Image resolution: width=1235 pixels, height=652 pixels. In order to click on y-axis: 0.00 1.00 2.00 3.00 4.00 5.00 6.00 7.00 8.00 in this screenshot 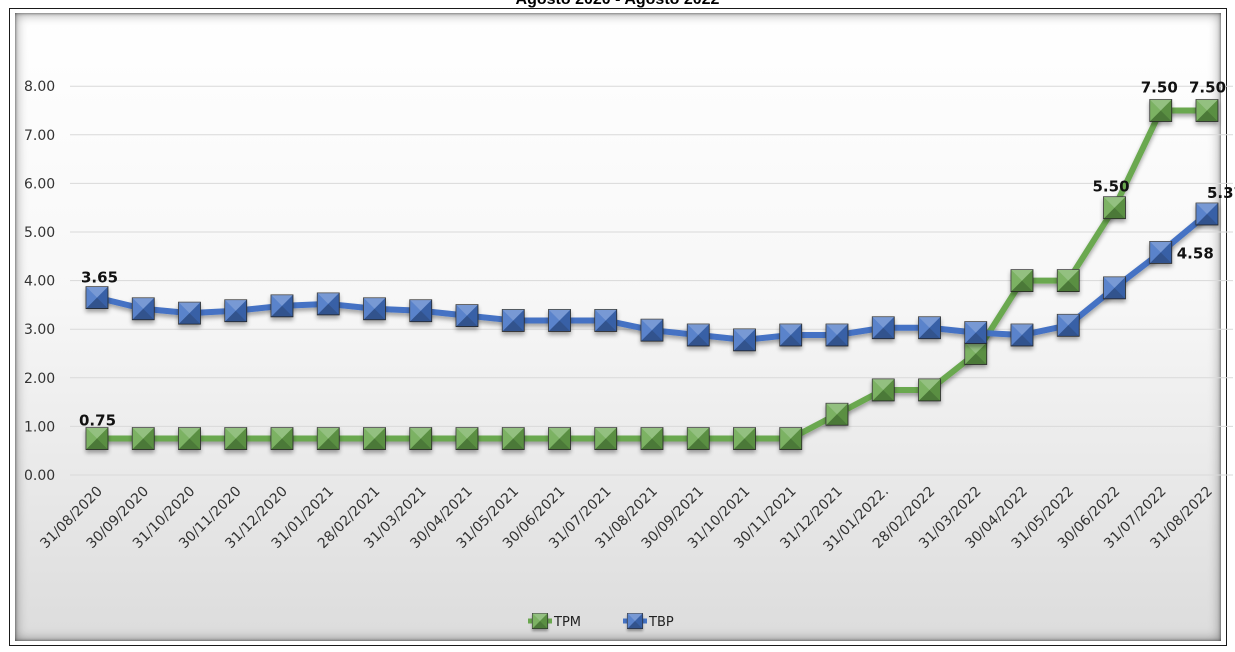, I will do `click(39, 281)`.